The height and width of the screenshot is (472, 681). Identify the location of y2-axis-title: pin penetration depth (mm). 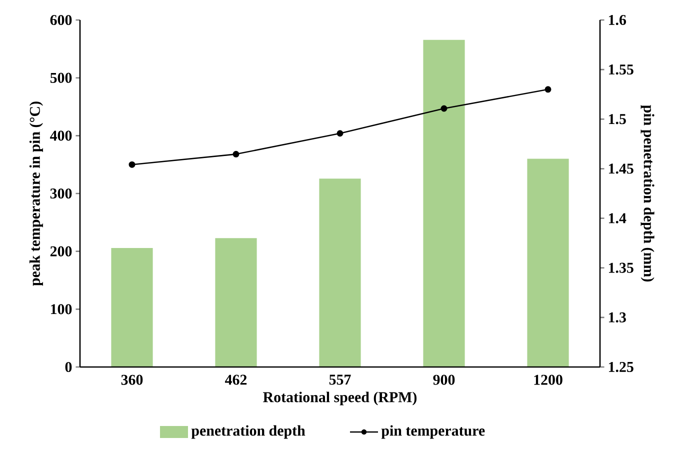
(647, 193).